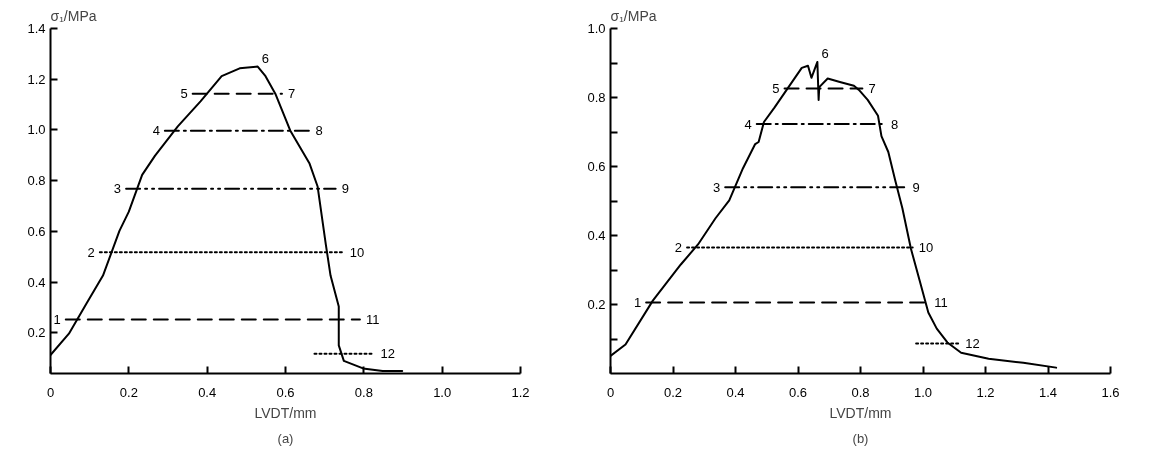 The height and width of the screenshot is (454, 1153). I want to click on text: (b), so click(860, 438).